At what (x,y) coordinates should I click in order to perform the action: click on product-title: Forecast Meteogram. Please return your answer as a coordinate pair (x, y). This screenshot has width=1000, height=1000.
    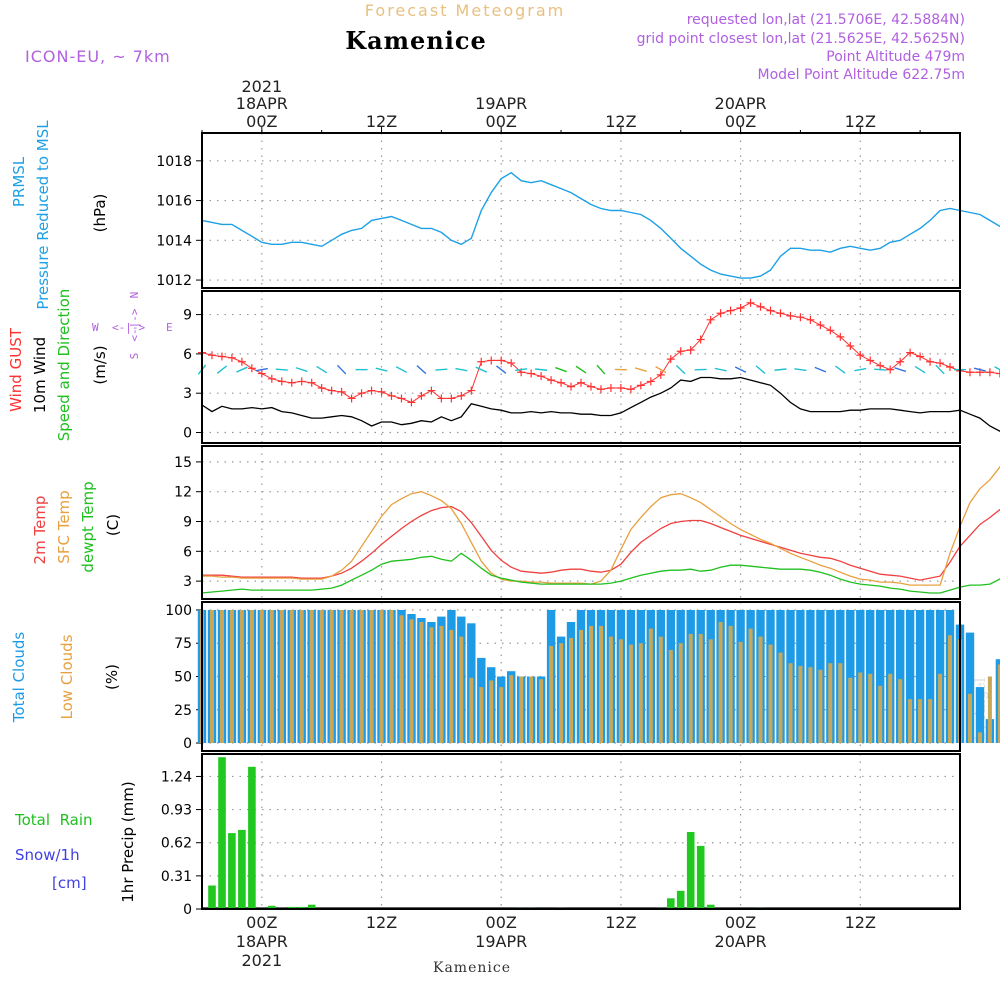
    Looking at the image, I should click on (465, 10).